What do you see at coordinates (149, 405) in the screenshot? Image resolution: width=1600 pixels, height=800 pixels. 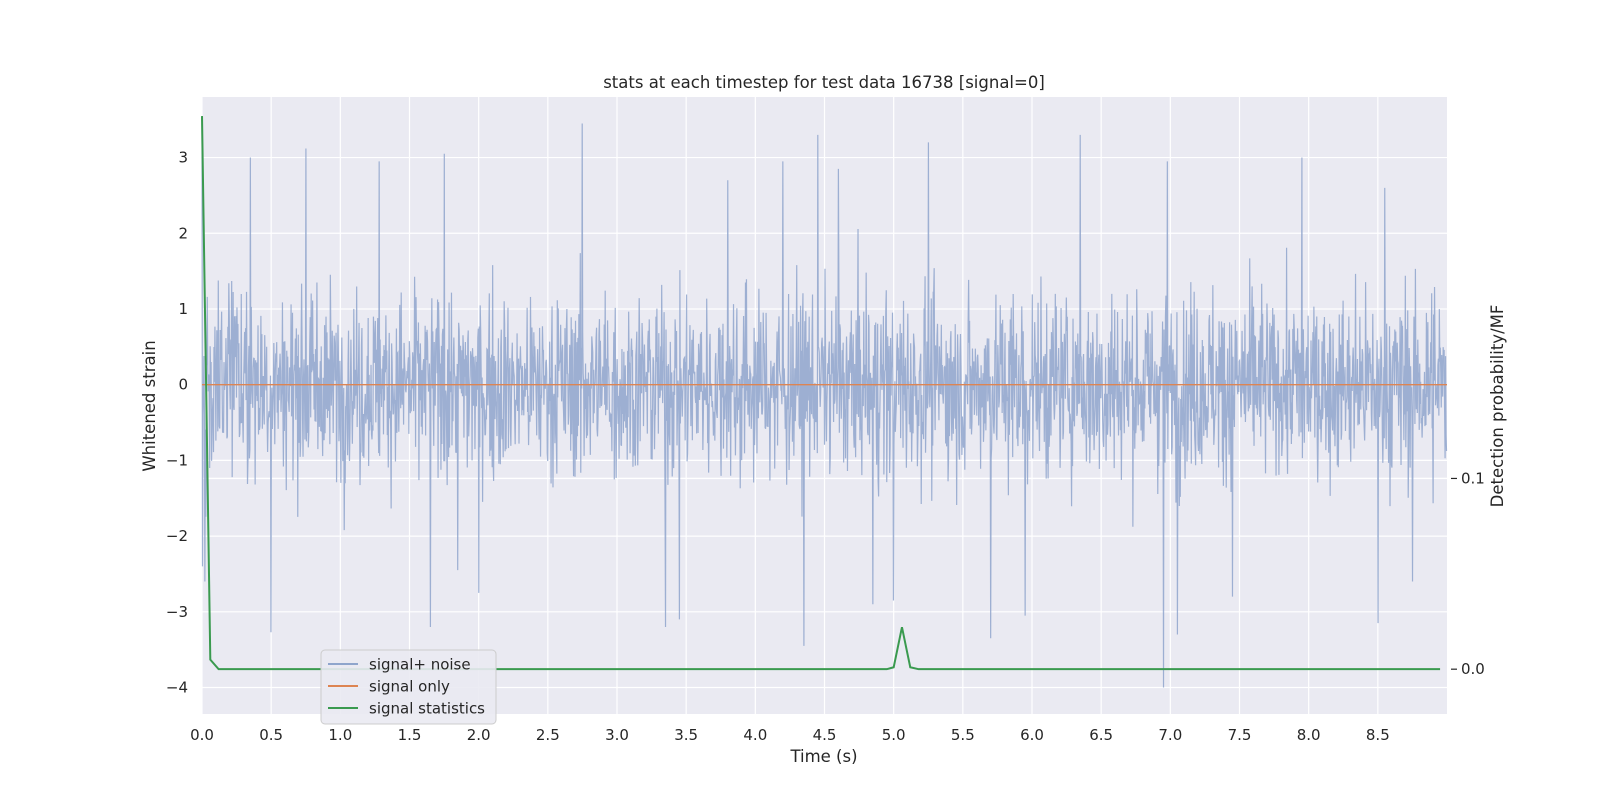 I see `y-axis-label: Whitened strain` at bounding box center [149, 405].